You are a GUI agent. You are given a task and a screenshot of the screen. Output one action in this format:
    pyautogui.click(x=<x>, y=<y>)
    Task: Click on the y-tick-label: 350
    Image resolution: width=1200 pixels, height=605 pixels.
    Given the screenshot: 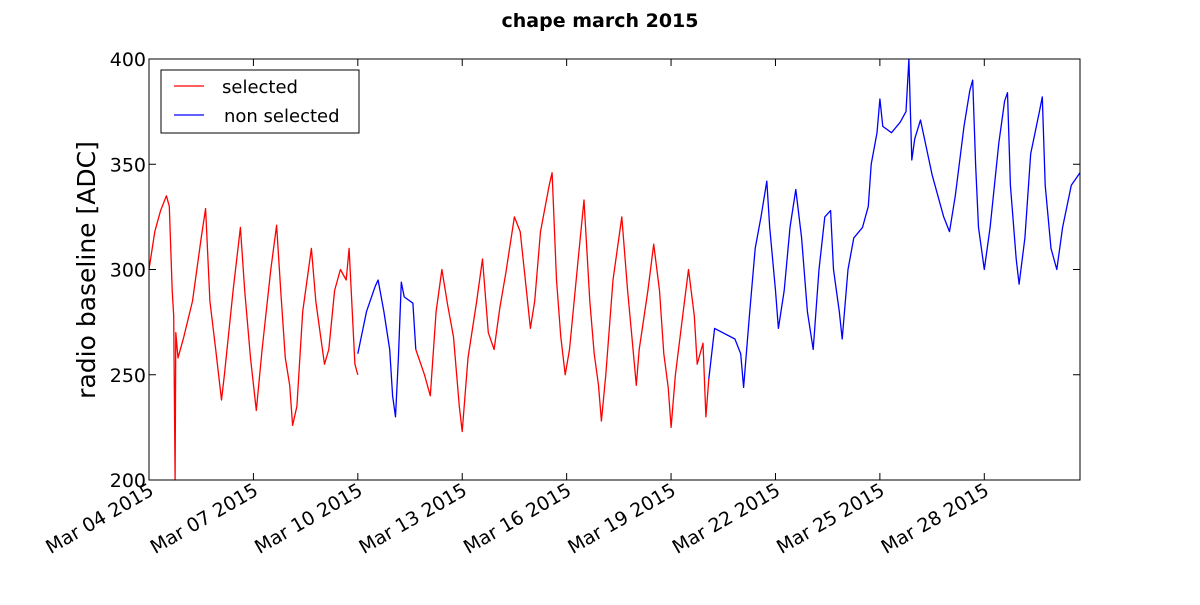 What is the action you would take?
    pyautogui.click(x=128, y=165)
    